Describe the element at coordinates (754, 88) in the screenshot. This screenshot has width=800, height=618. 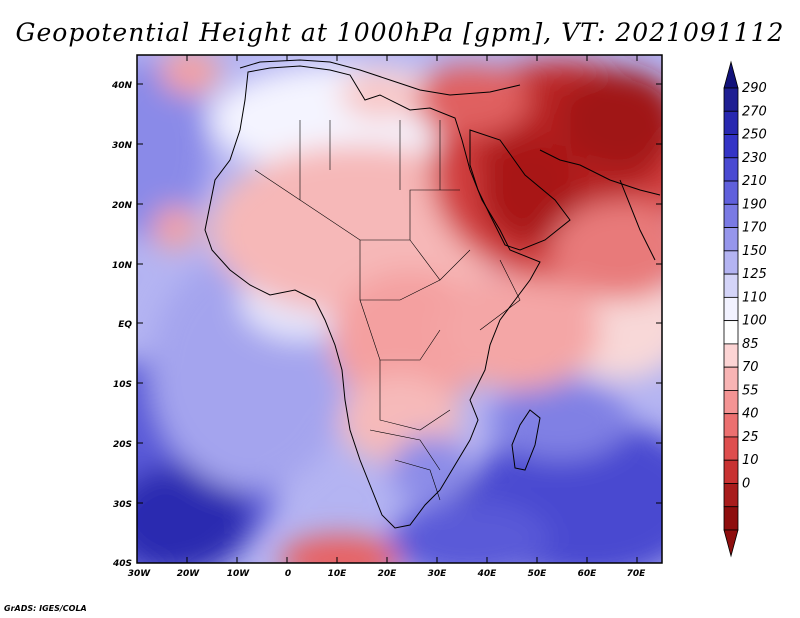
I see `colorbar-label: 290` at that location.